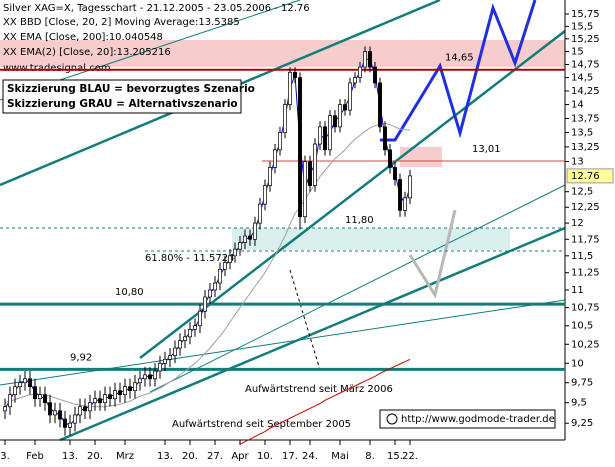  Describe the element at coordinates (585, 273) in the screenshot. I see `y-tick-label: 11,25` at that location.